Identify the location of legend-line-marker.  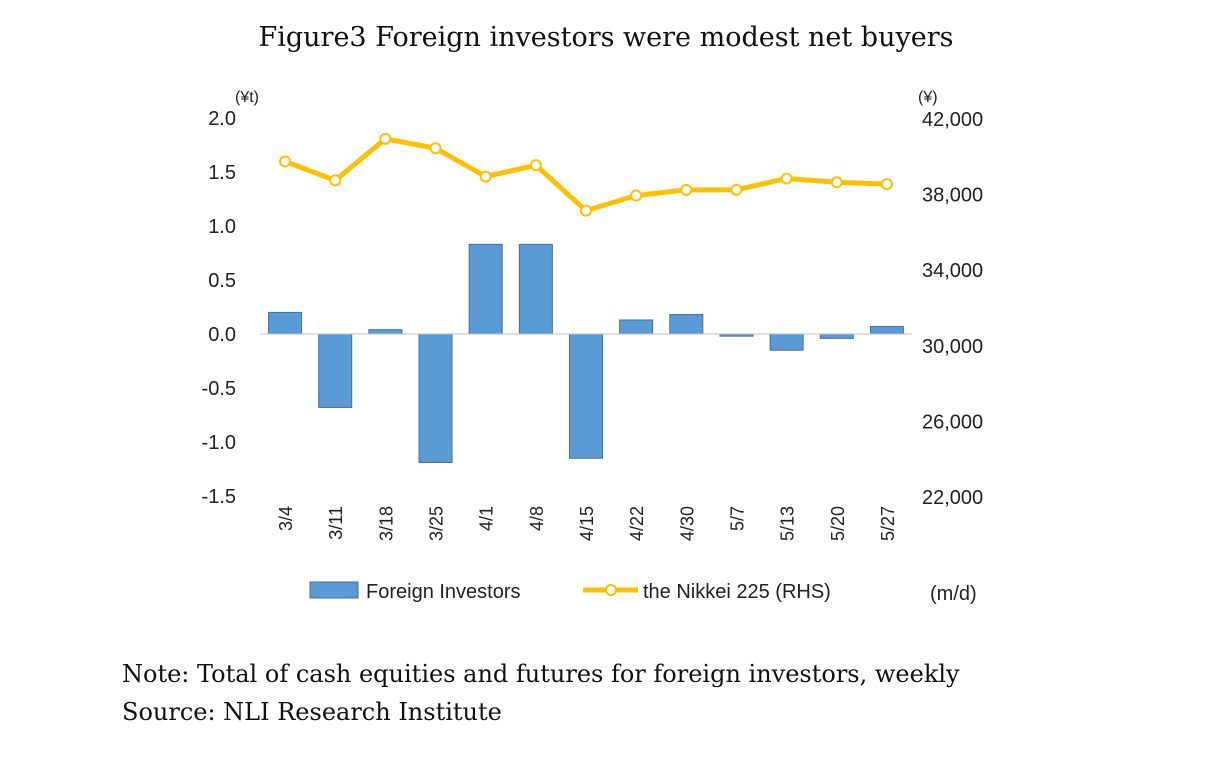
(611, 590).